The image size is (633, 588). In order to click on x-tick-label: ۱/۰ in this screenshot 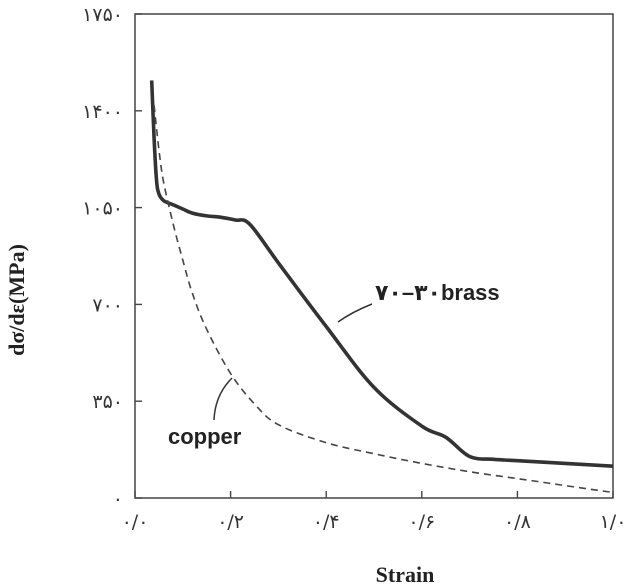, I will do `click(613, 522)`.